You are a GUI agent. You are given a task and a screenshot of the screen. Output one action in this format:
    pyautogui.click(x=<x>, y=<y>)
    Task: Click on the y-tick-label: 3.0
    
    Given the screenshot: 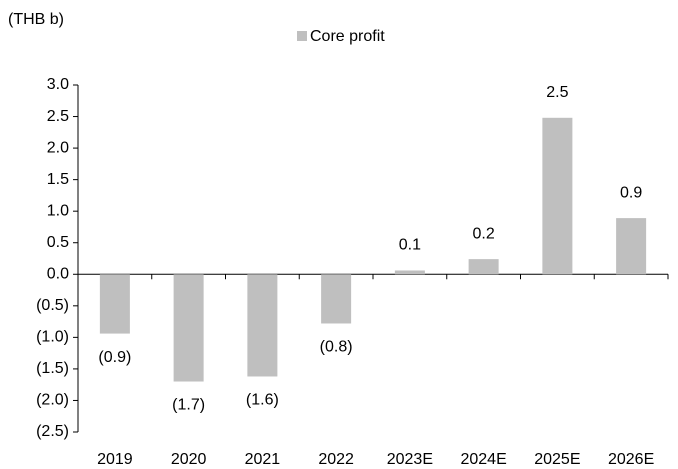 What is the action you would take?
    pyautogui.click(x=58, y=84)
    